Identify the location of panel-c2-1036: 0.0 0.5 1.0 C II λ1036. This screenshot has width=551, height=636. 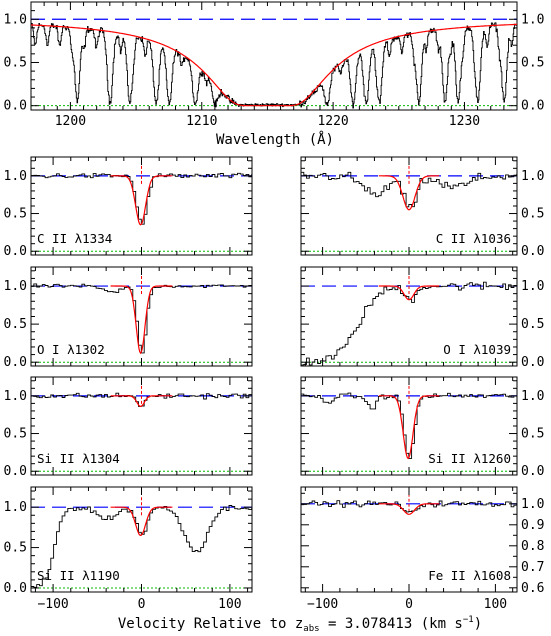
(422, 207).